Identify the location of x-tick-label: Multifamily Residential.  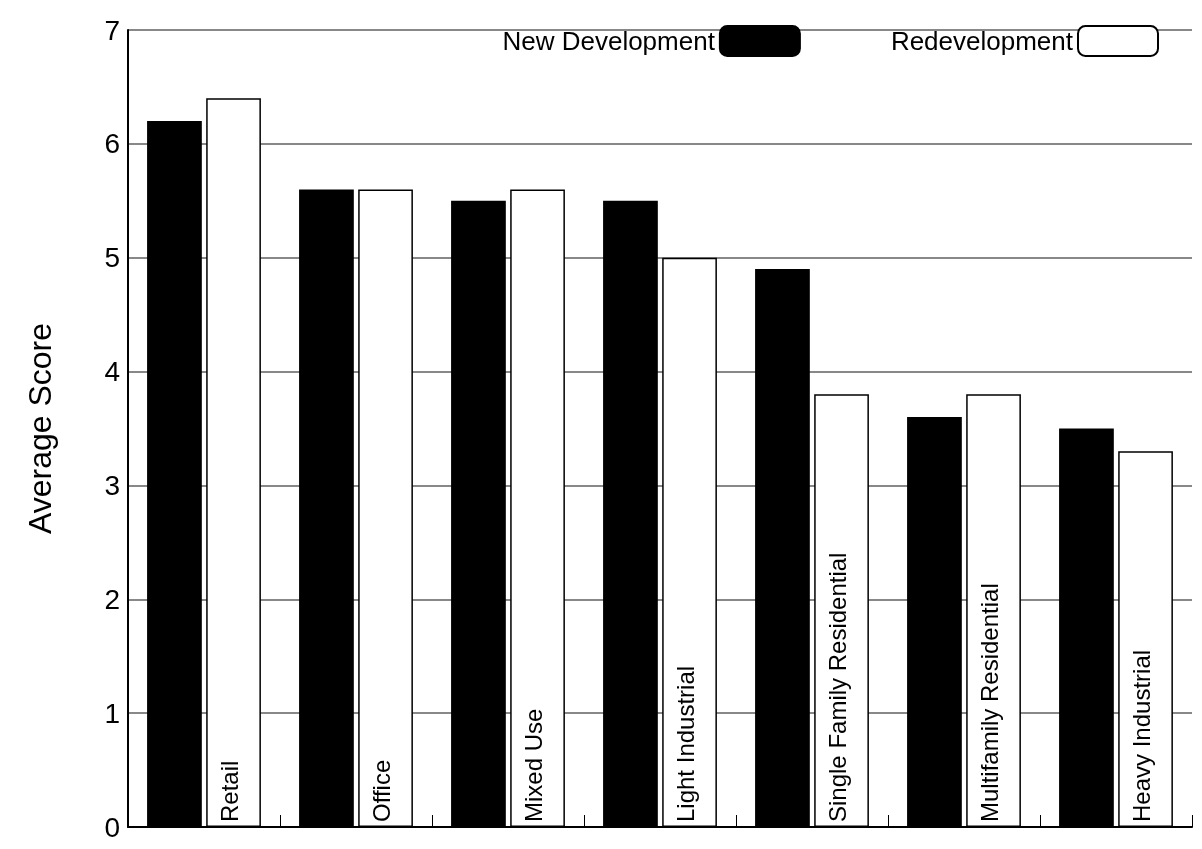
(990, 702).